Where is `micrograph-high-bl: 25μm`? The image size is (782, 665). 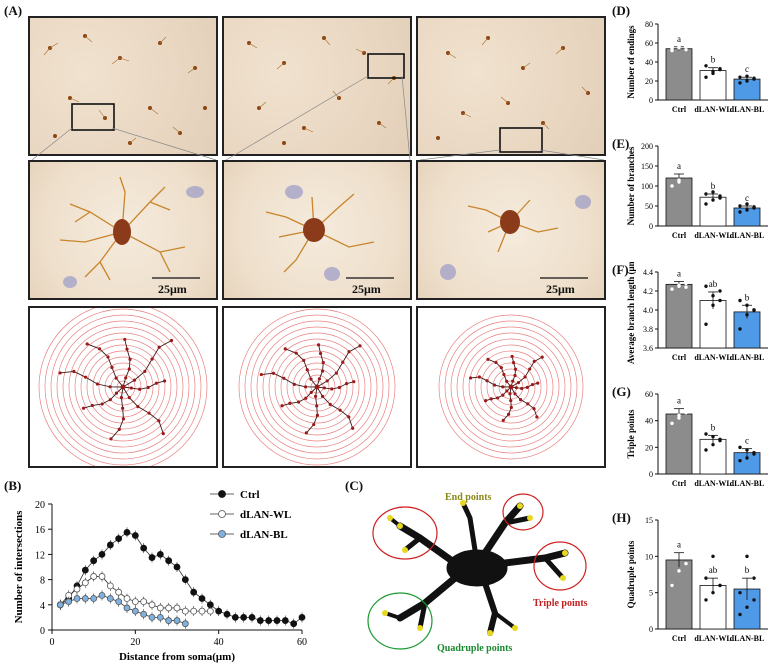
micrograph-high-bl: 25μm is located at coordinates (511, 230).